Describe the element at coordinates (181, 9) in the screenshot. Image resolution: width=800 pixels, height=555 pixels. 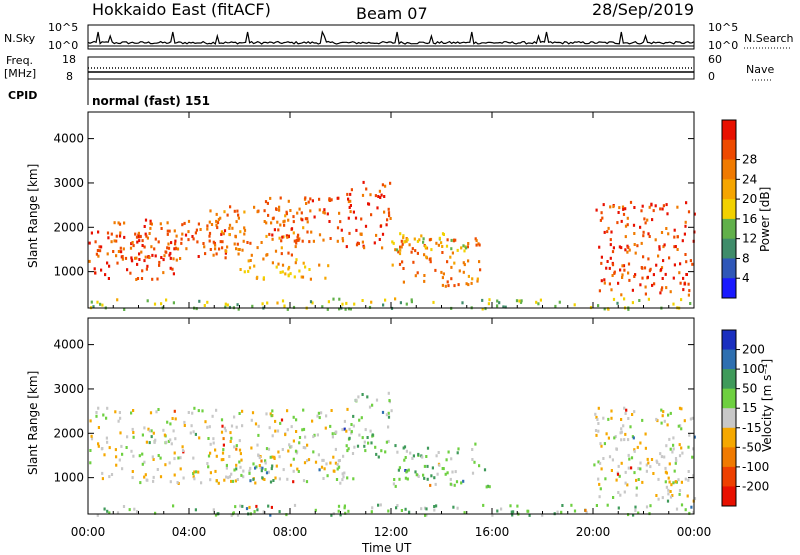
I see `station-title: Hokkaido East (fitACF)` at that location.